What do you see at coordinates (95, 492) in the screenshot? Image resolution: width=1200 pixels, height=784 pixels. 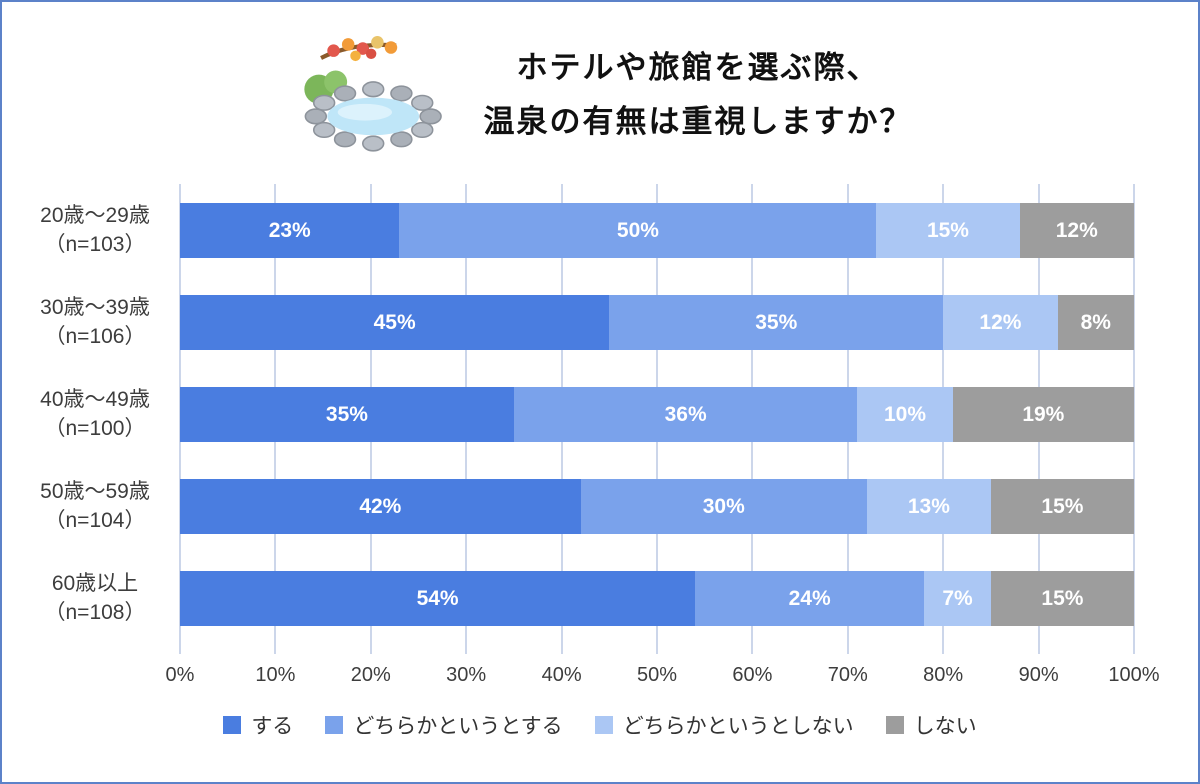 I see `category-label-age: 50歳〜59歳` at bounding box center [95, 492].